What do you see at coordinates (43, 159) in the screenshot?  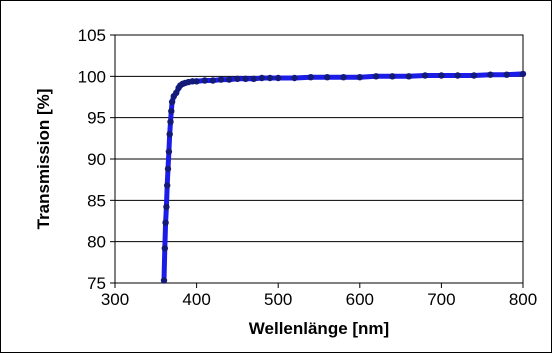 I see `y-axis-title: Transmission [%]` at bounding box center [43, 159].